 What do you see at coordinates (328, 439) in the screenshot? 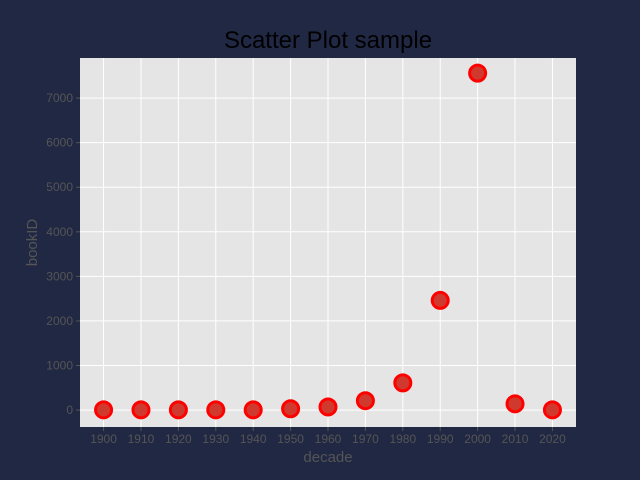
I see `x-tick-label: 1960` at bounding box center [328, 439].